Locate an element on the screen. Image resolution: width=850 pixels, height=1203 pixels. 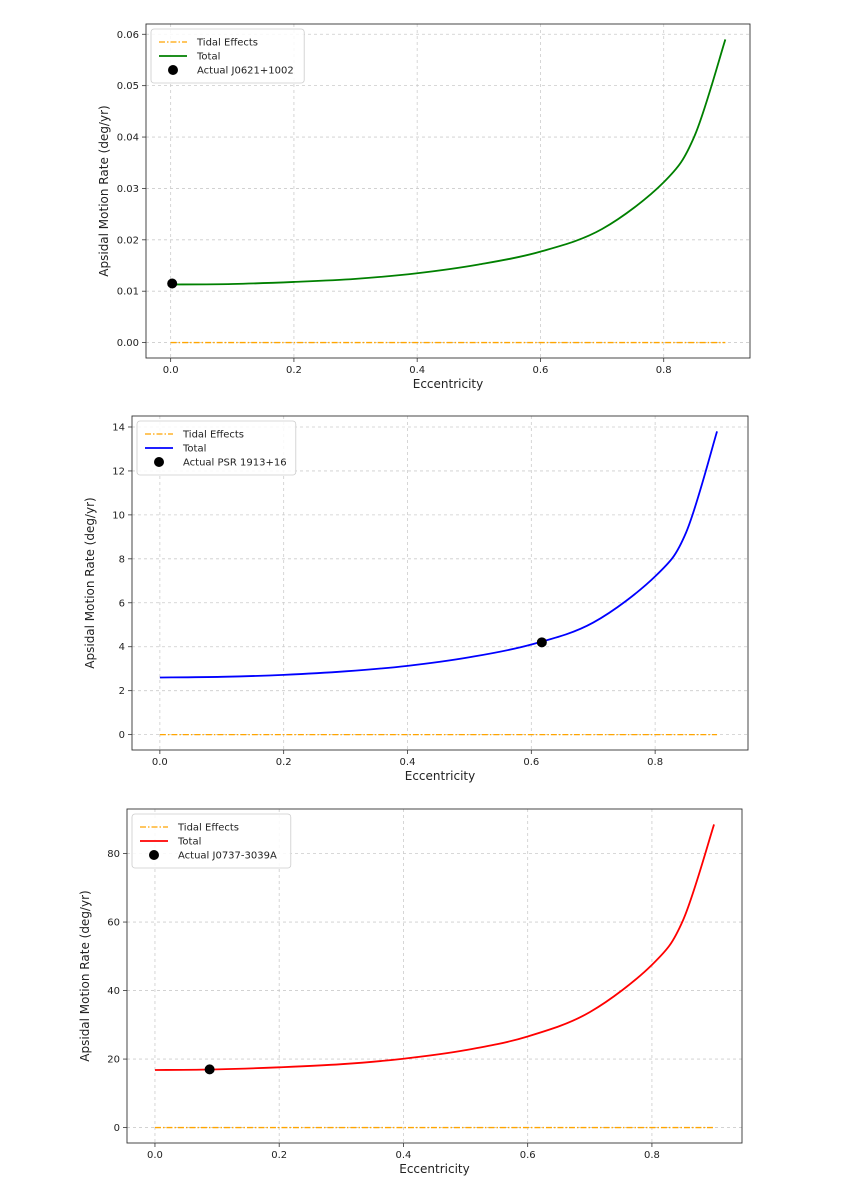
y-tick-label: 10 is located at coordinates (118, 515).